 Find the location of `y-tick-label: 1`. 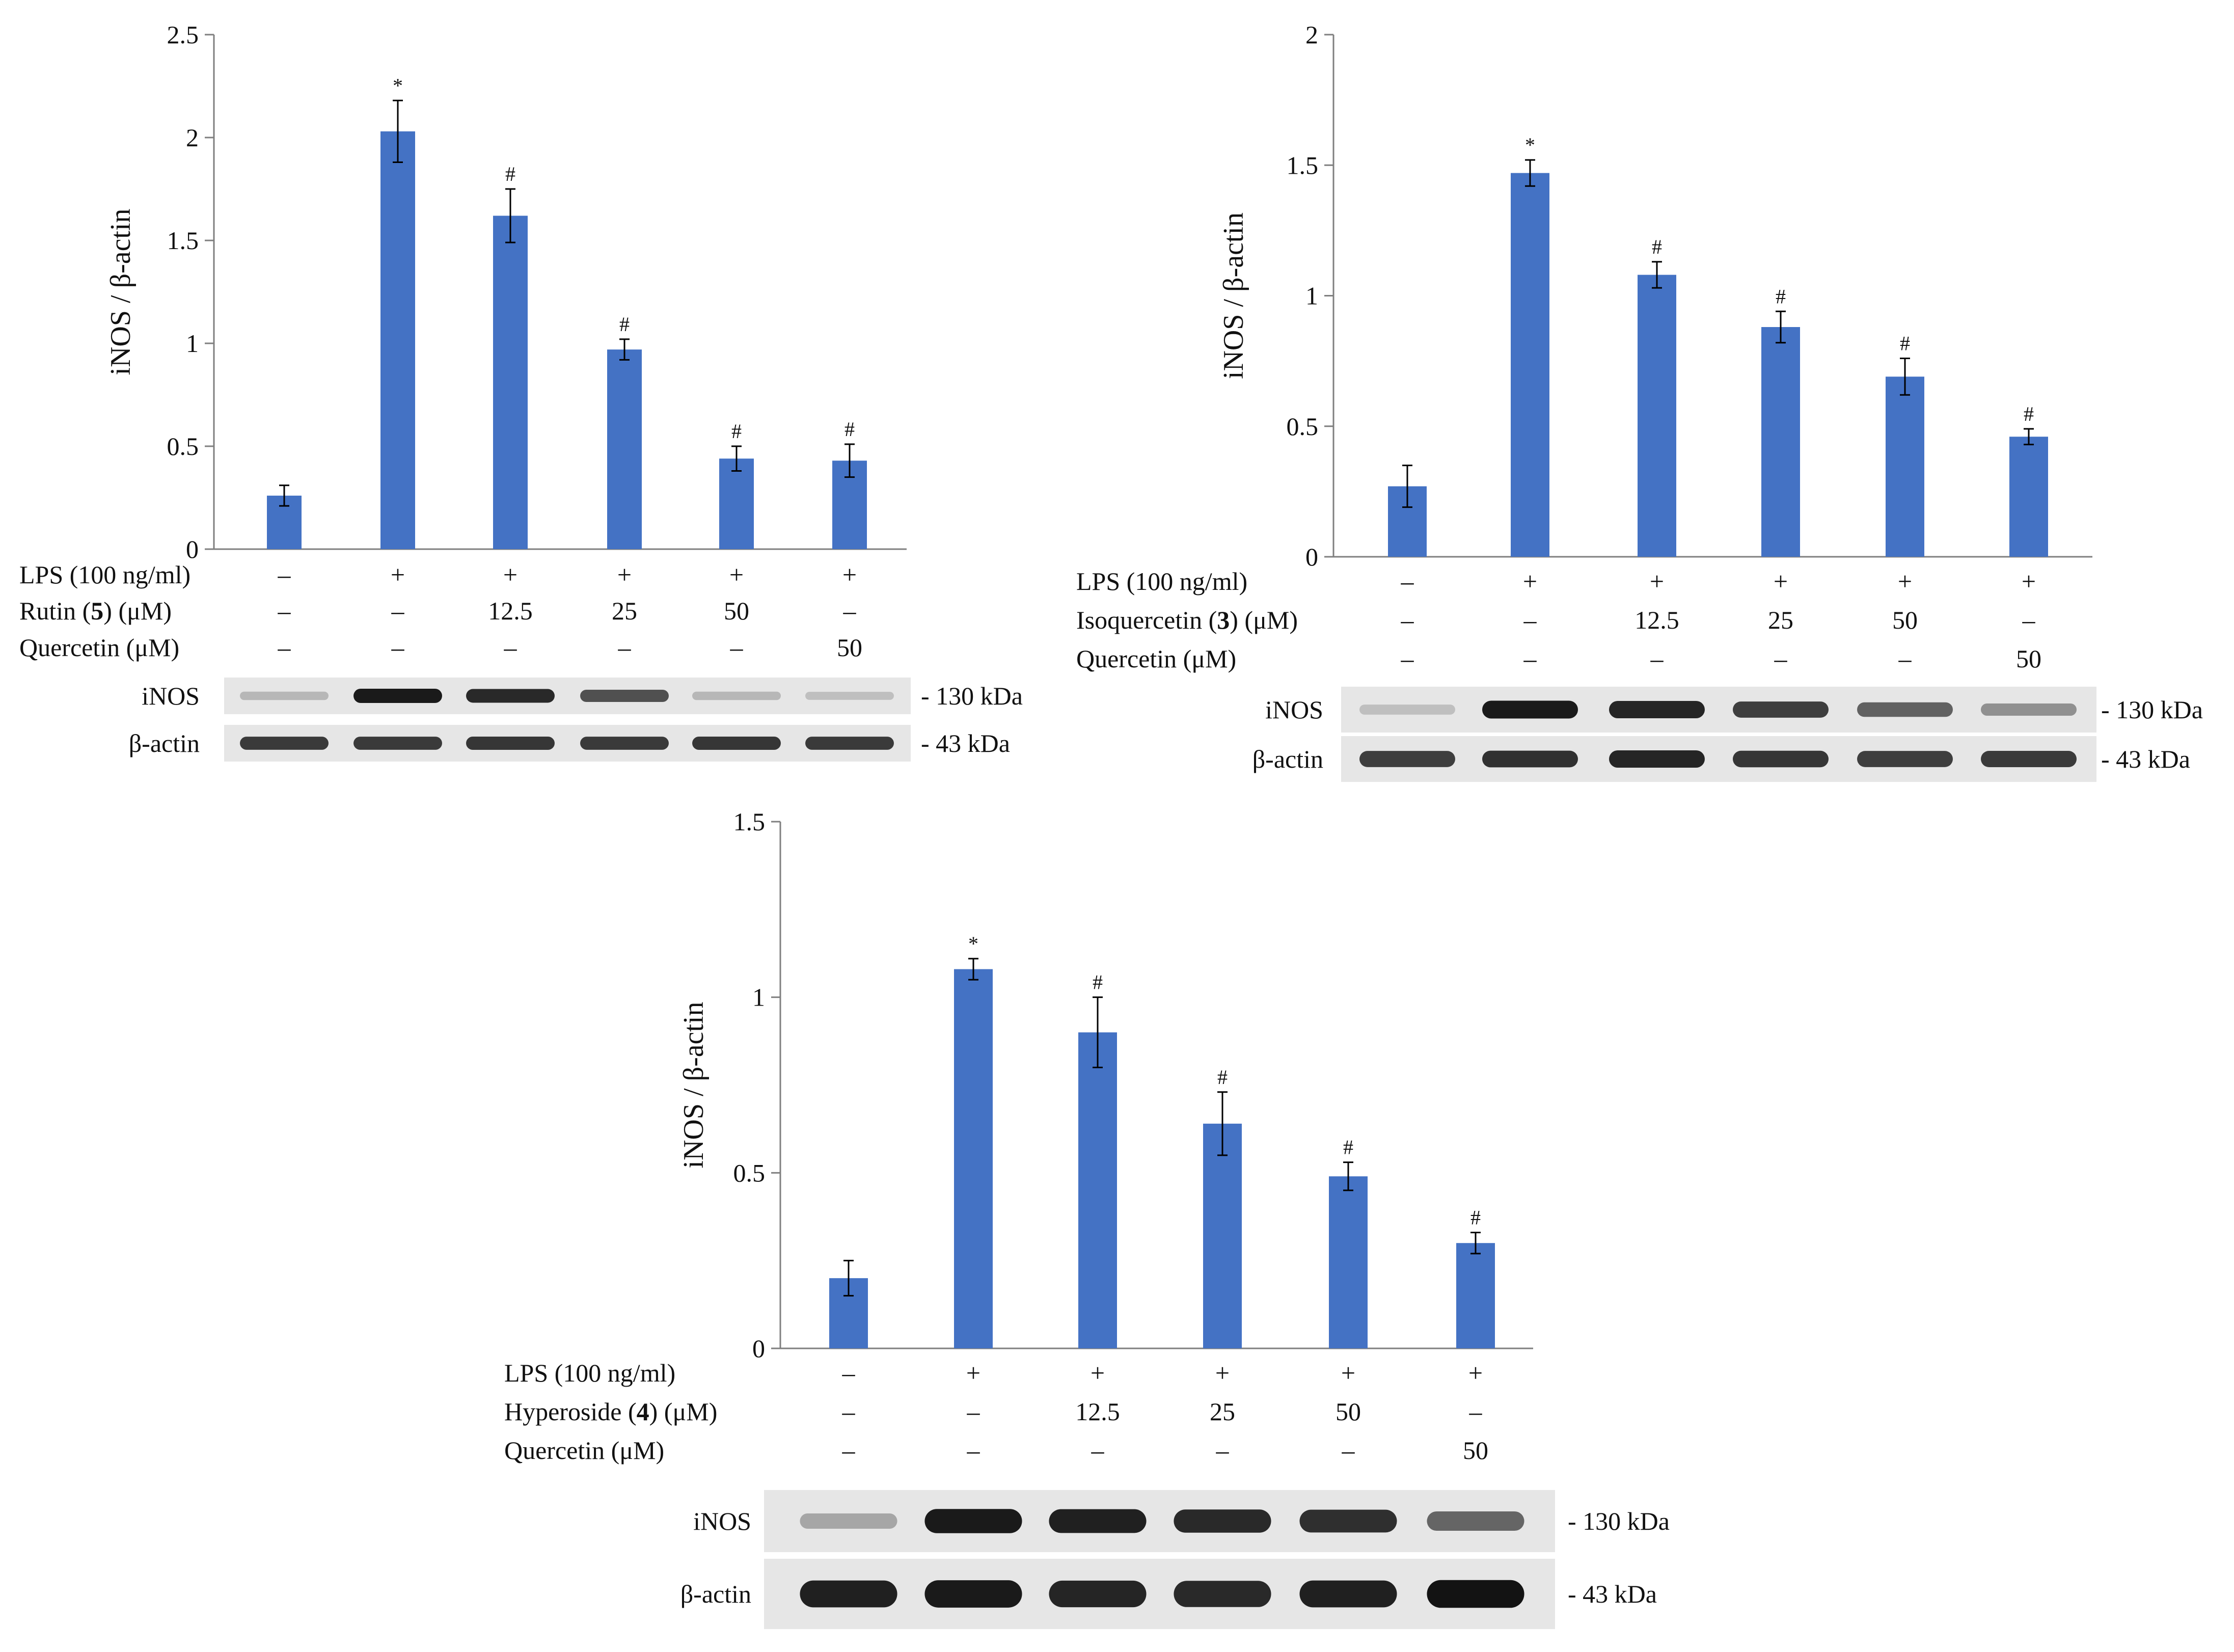

y-tick-label: 1 is located at coordinates (1311, 296).